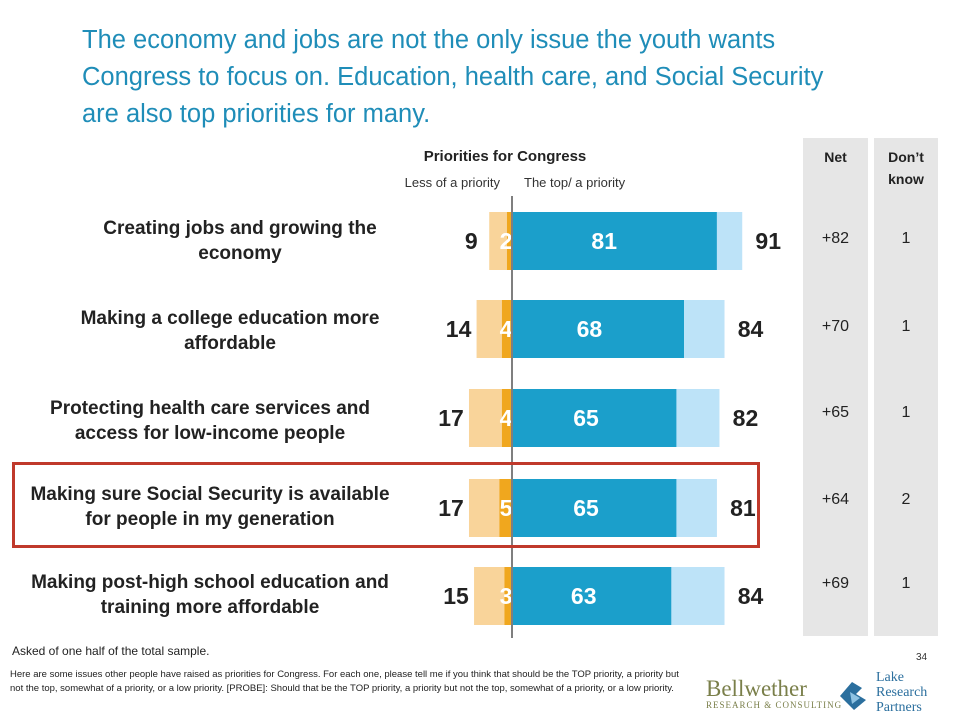  I want to click on less-total-label: 14, so click(459, 329).